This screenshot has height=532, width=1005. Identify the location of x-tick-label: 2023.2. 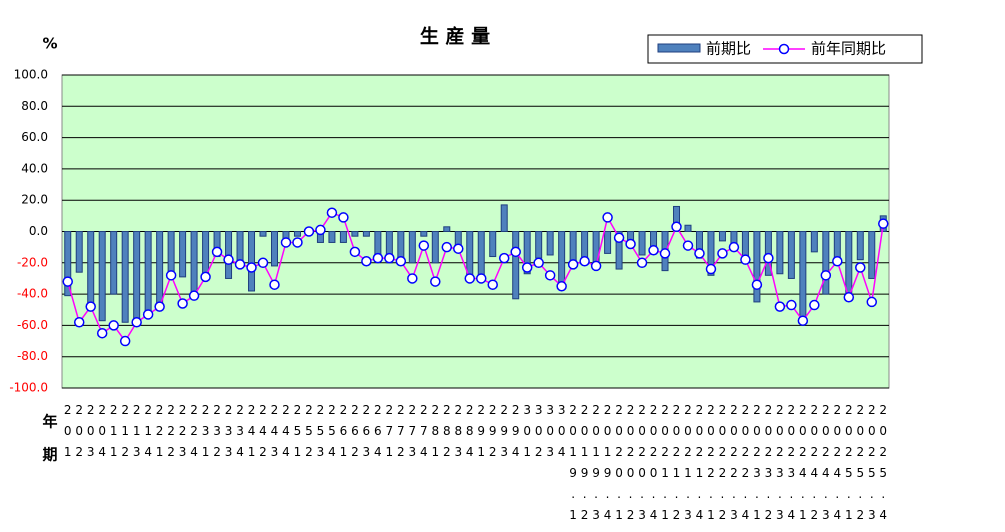
(768, 466).